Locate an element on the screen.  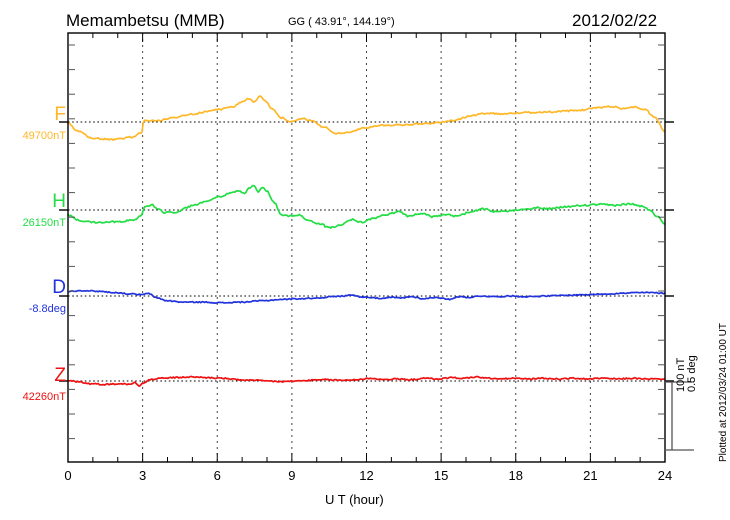
x-tick-21: 21 is located at coordinates (590, 475).